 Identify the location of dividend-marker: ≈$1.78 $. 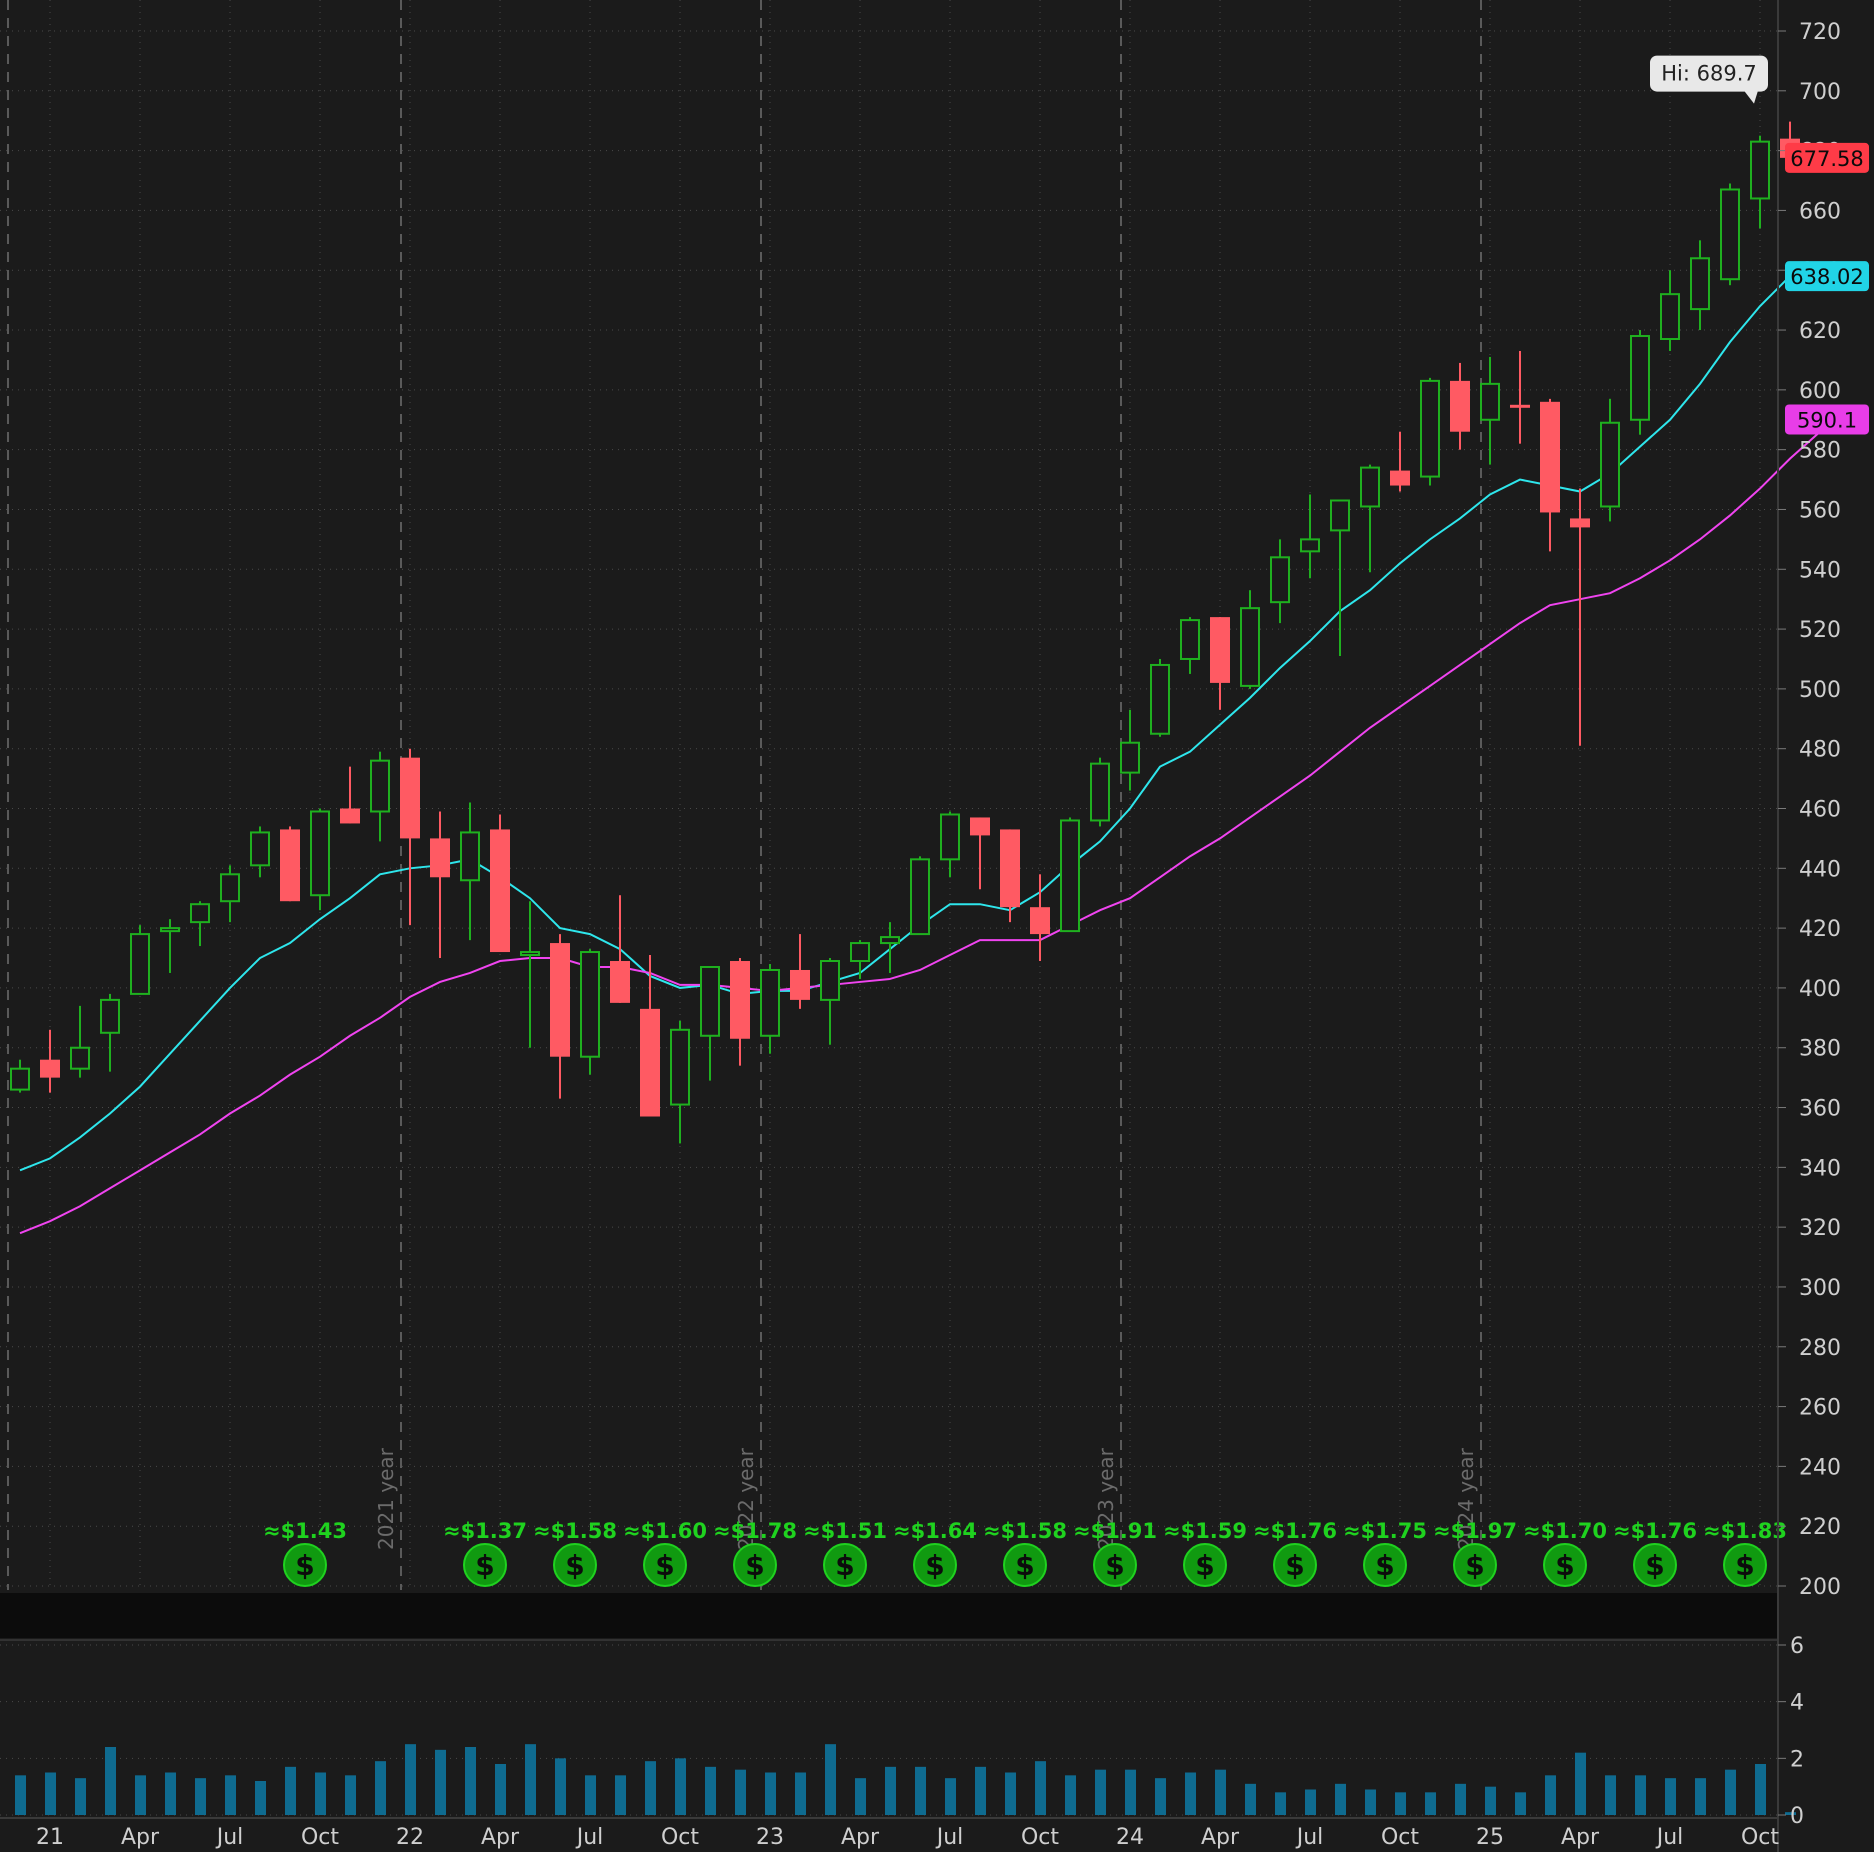
(755, 1553).